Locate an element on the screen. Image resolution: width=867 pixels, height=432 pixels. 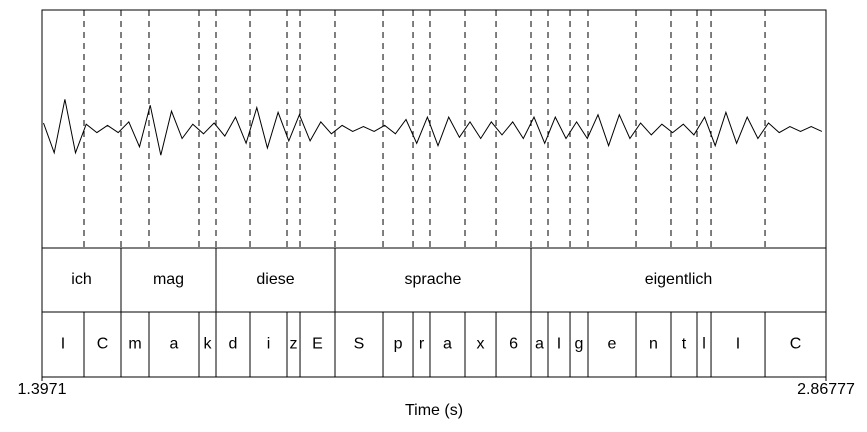
interval-label: x is located at coordinates (481, 344).